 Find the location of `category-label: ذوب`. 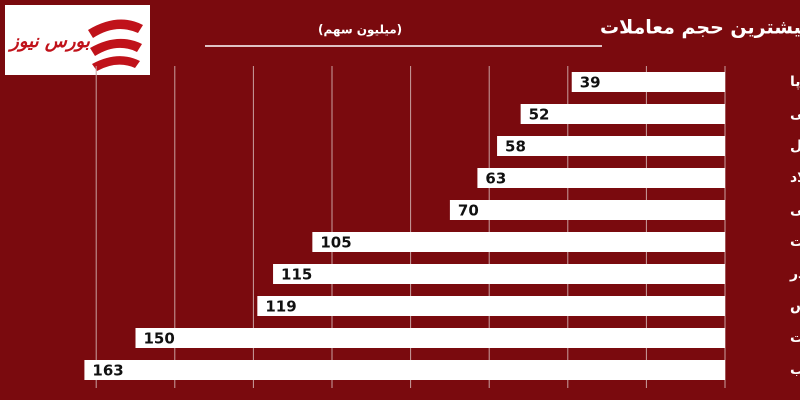

category-label: ذوب is located at coordinates (795, 370).